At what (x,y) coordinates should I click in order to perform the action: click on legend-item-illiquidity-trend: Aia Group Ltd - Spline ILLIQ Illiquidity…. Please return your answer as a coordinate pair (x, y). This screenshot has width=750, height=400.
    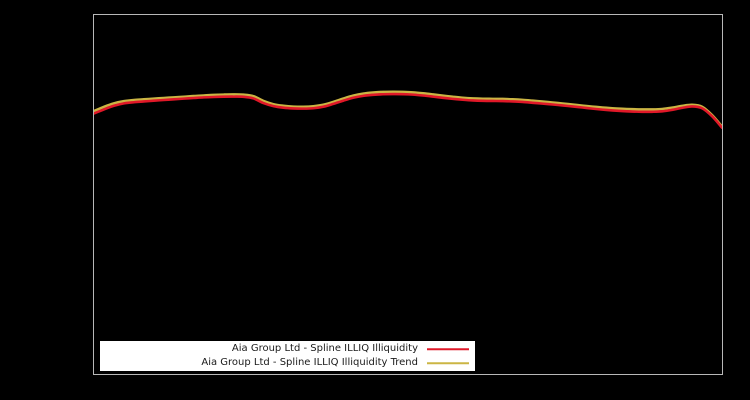
    Looking at the image, I should click on (284, 363).